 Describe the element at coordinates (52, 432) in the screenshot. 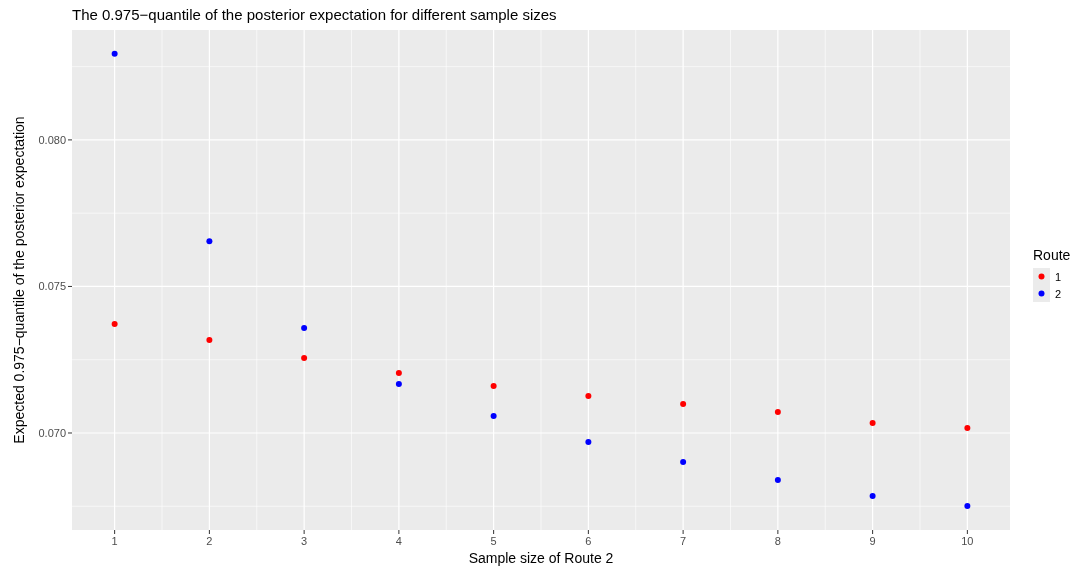

I see `y-tick-label: 0.070` at that location.